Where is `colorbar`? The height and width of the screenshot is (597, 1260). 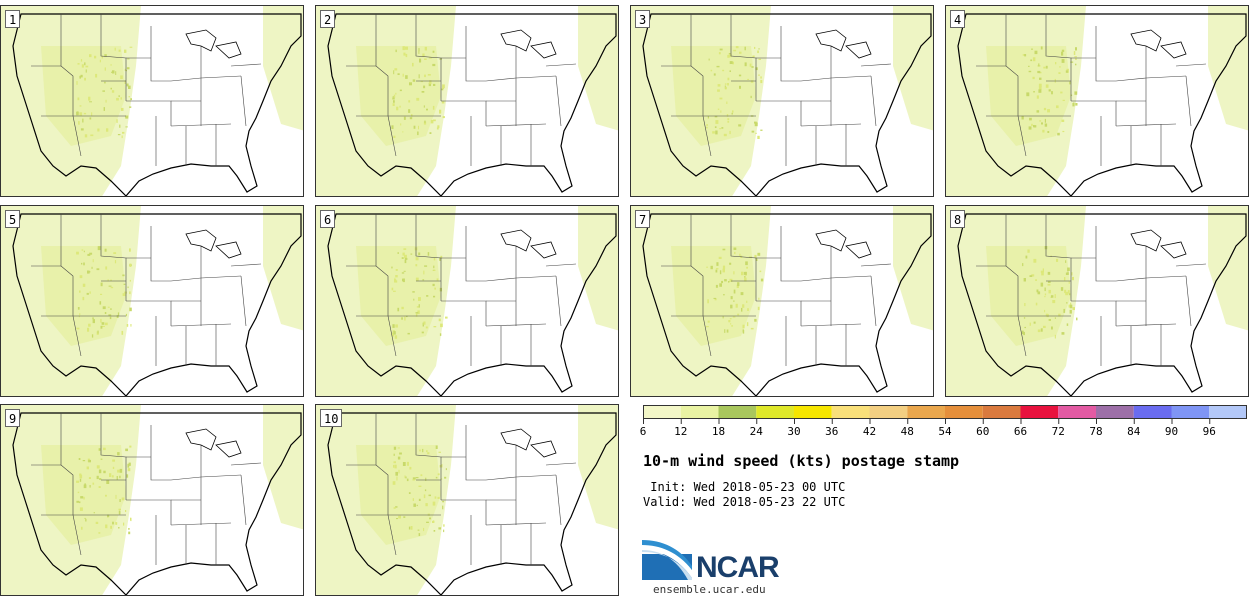
colorbar is located at coordinates (945, 412).